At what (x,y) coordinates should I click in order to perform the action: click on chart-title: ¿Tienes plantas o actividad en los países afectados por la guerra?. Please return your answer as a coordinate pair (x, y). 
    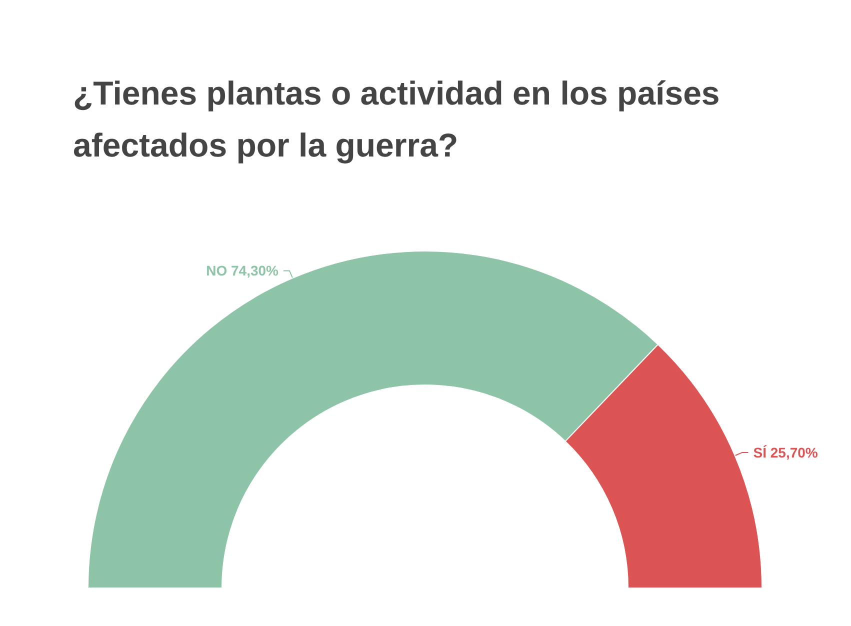
    Looking at the image, I should click on (401, 119).